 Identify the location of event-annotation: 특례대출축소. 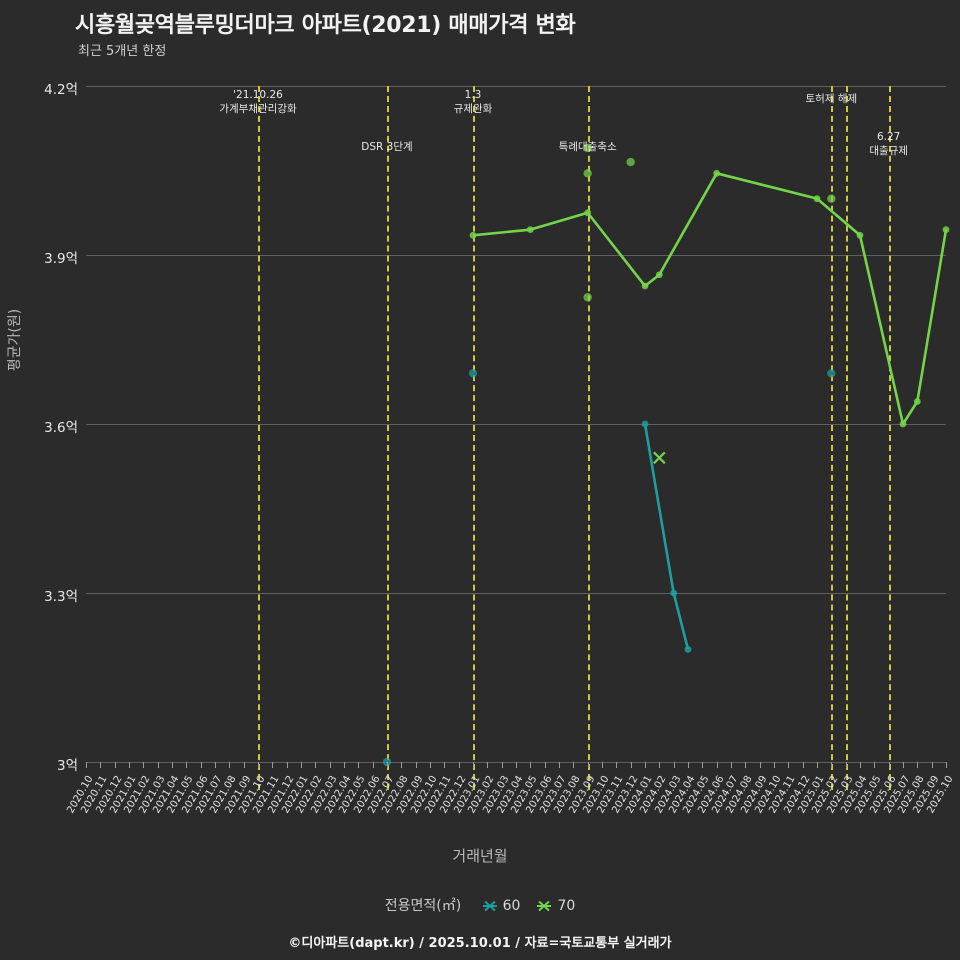
(588, 147).